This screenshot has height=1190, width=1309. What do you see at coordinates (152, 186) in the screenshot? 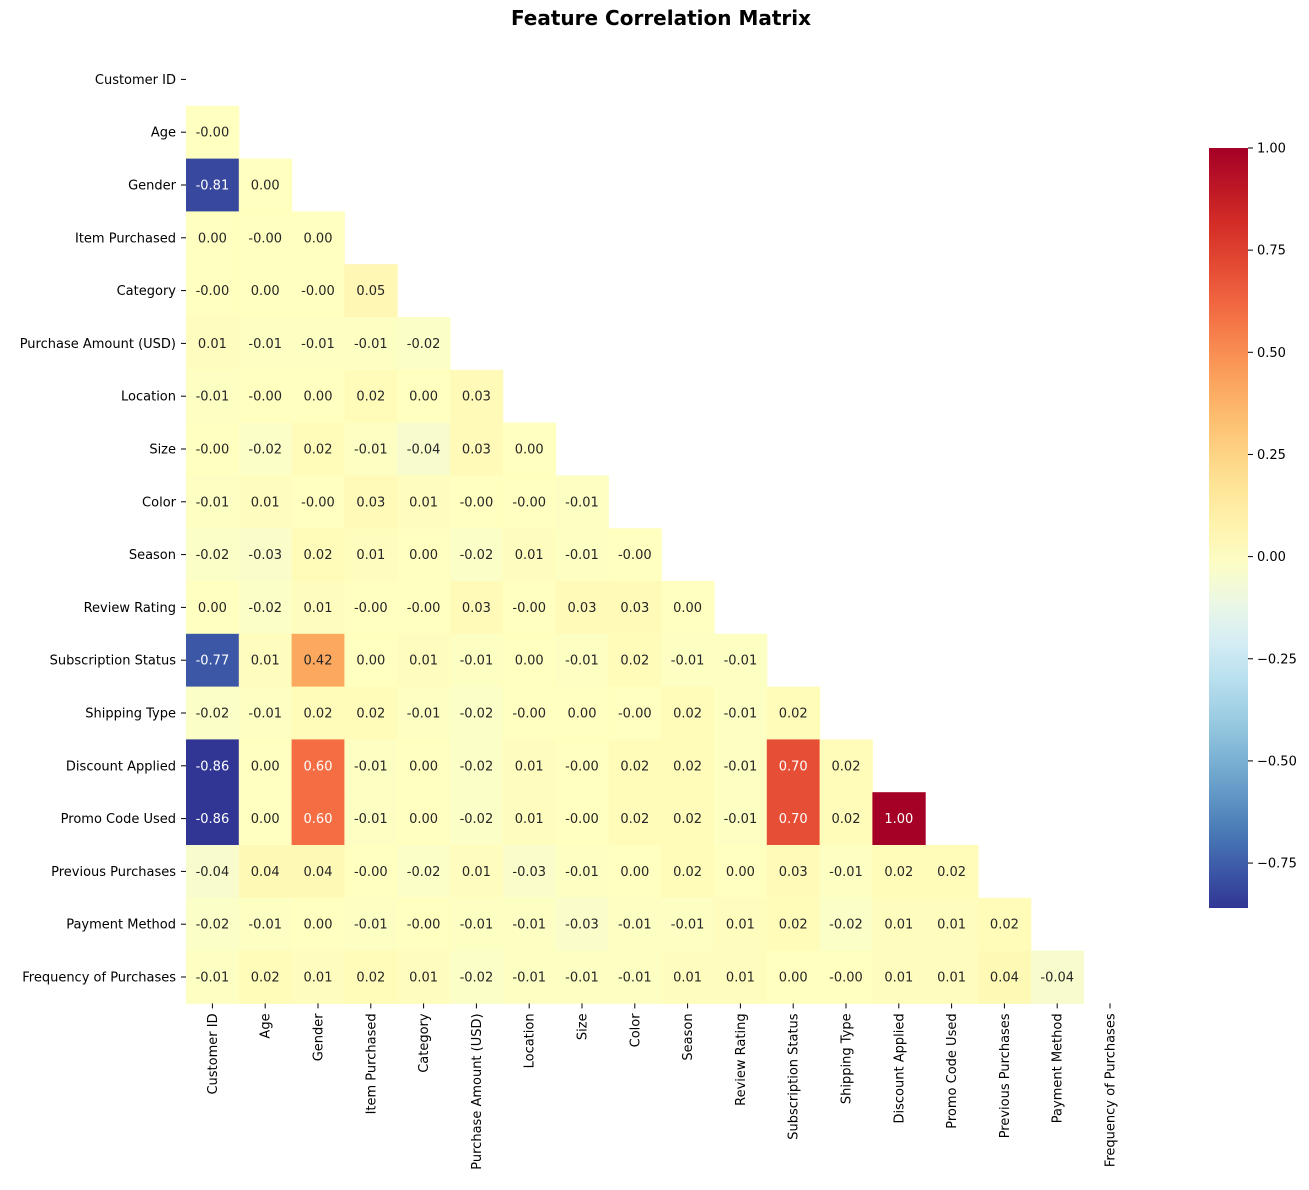
I see `y-tick-label: Gender` at bounding box center [152, 186].